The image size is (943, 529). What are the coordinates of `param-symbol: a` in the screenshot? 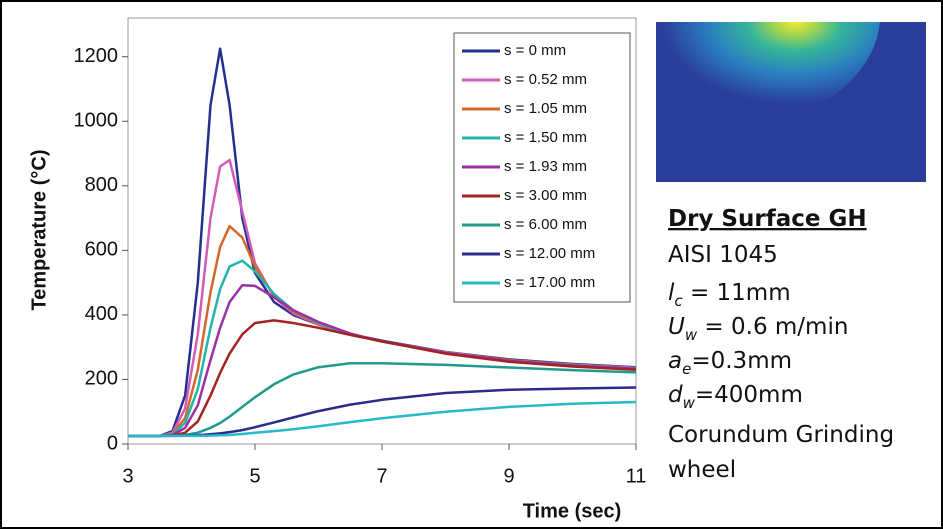 It's located at (675, 361).